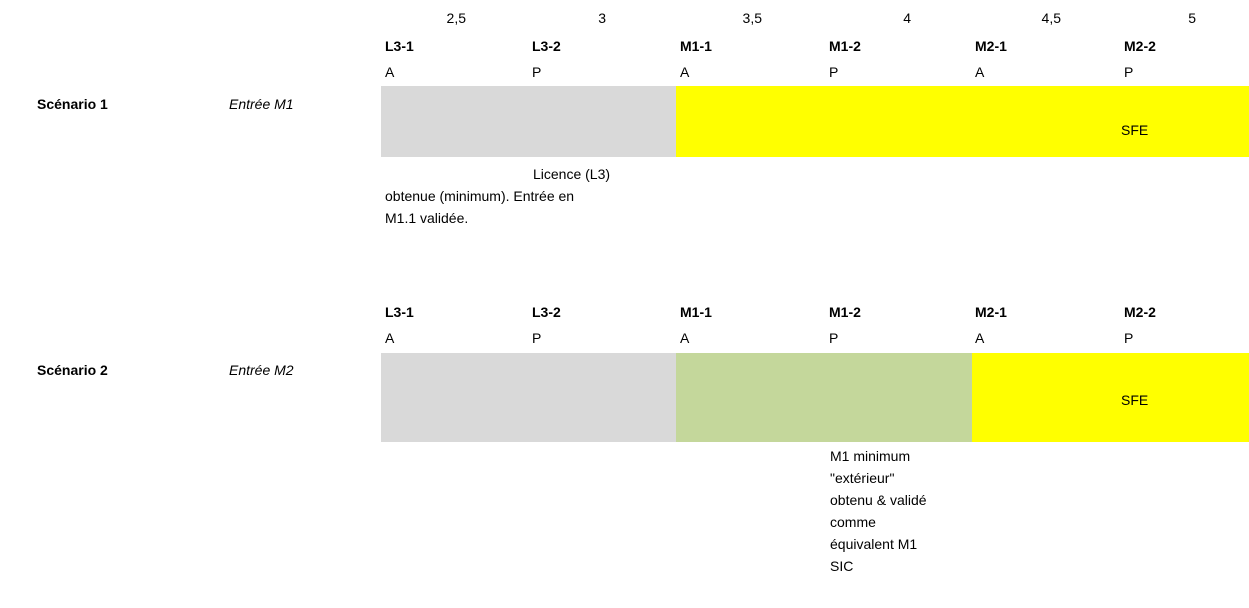 Image resolution: width=1249 pixels, height=608 pixels. What do you see at coordinates (72, 104) in the screenshot?
I see `scenario-label: Scénario 1` at bounding box center [72, 104].